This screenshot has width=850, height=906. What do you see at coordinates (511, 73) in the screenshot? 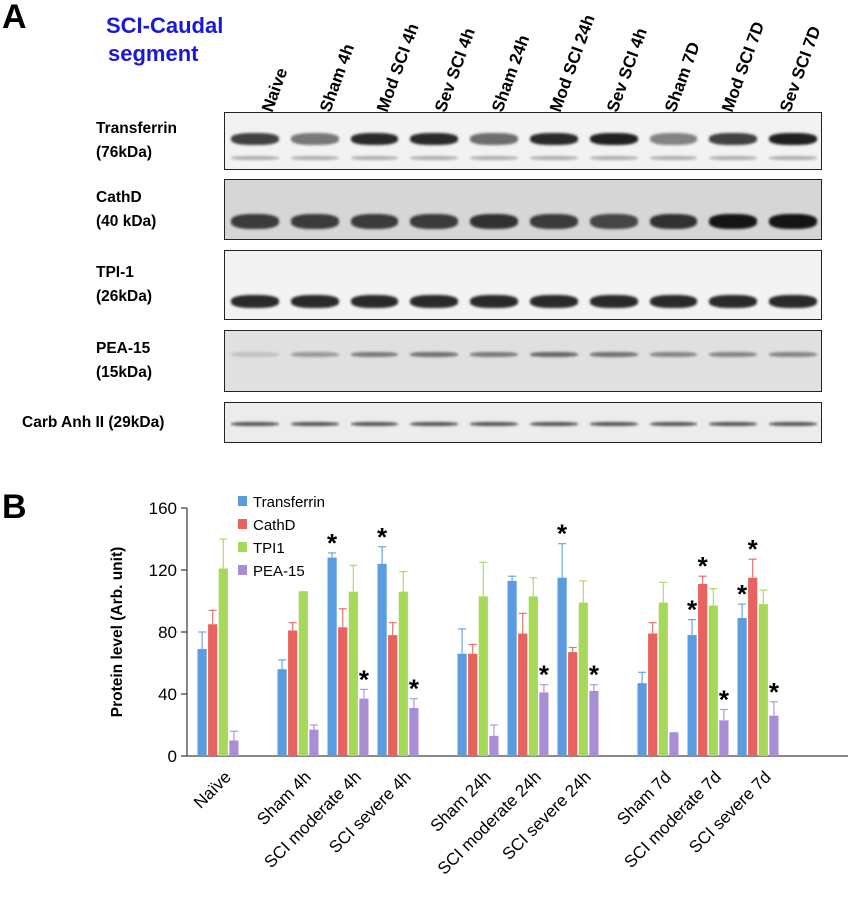
I see `lane-label: Sham 24h` at bounding box center [511, 73].